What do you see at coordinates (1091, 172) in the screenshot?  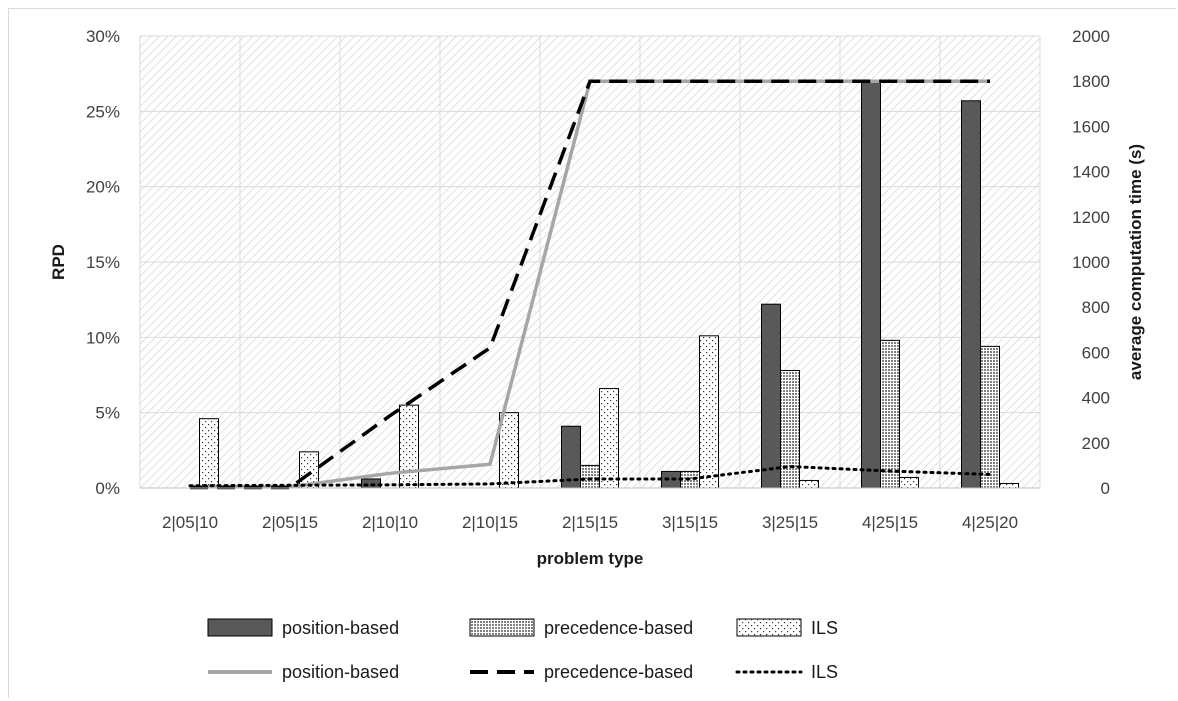 I see `y2-tick-label: 1400` at bounding box center [1091, 172].